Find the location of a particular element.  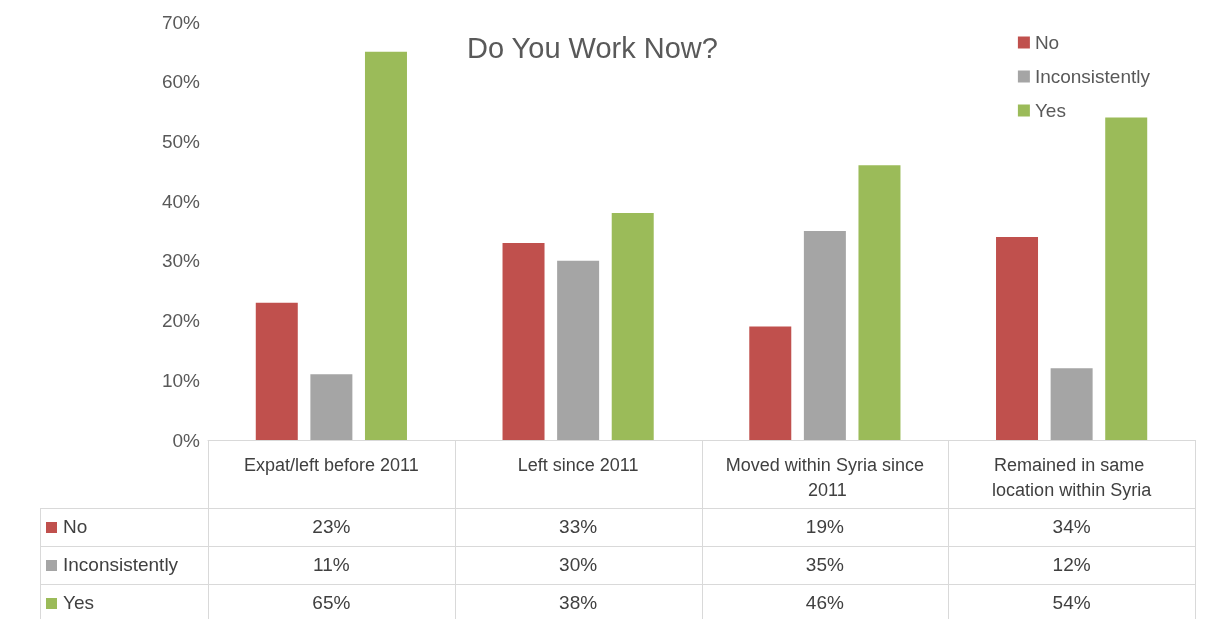

data-label: 34% is located at coordinates (1071, 527).